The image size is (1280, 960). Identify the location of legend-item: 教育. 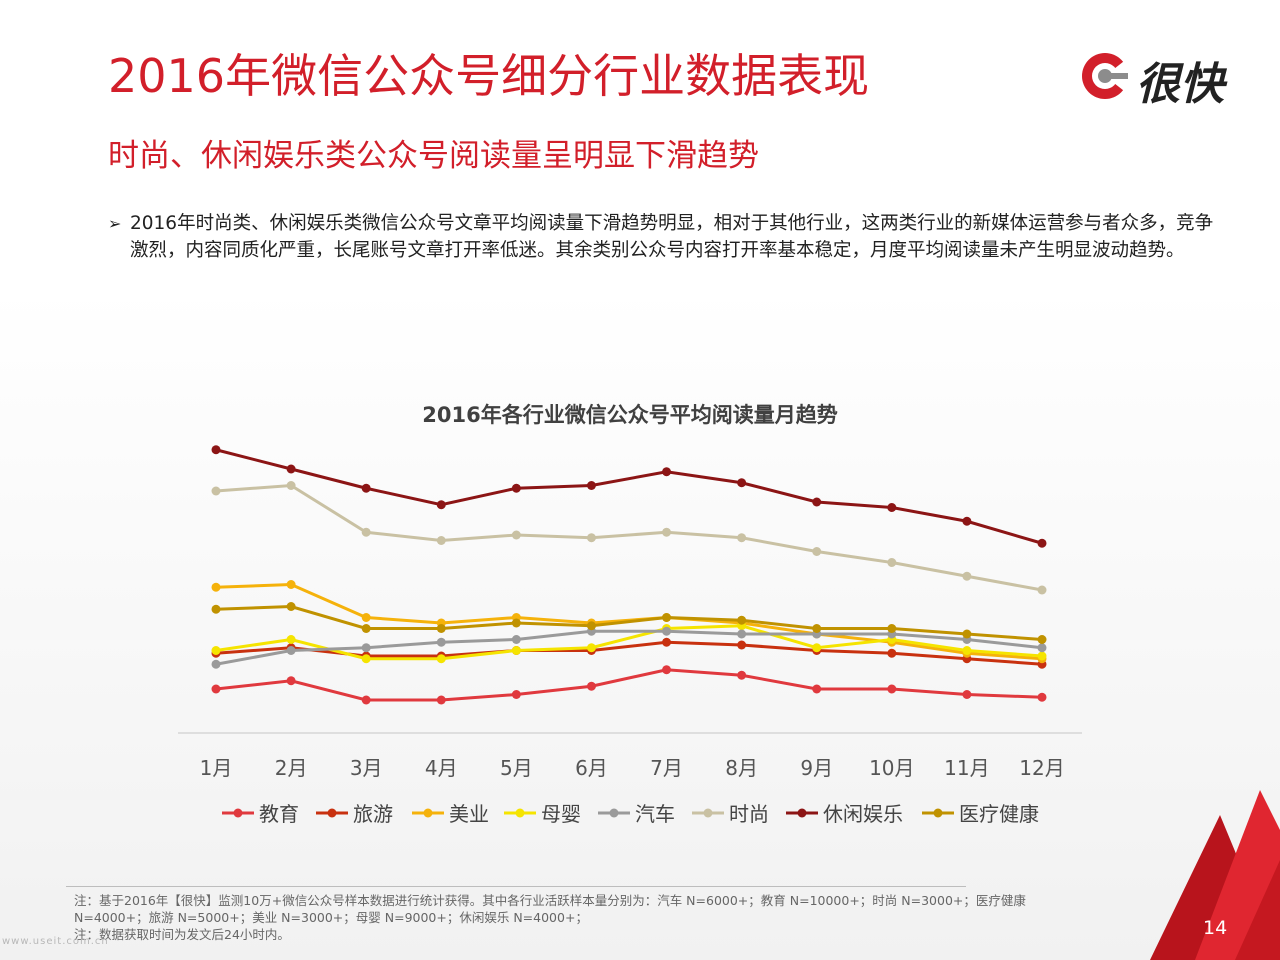
(260, 814).